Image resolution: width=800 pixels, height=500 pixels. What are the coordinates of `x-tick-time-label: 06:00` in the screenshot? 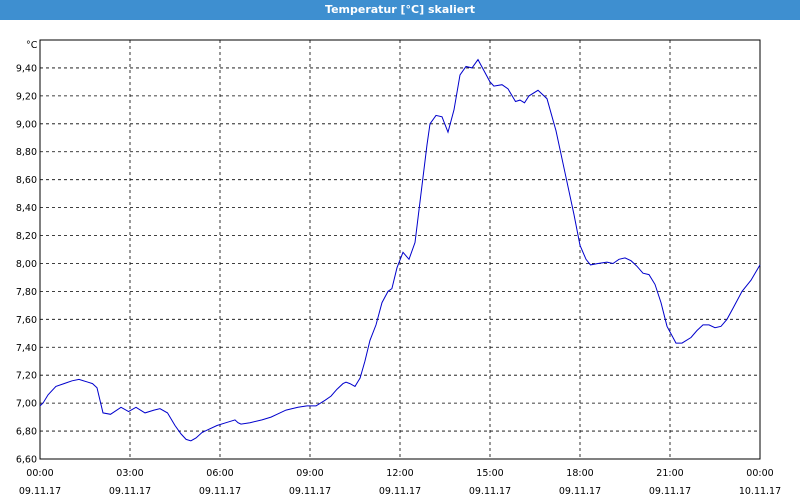 It's located at (219, 473).